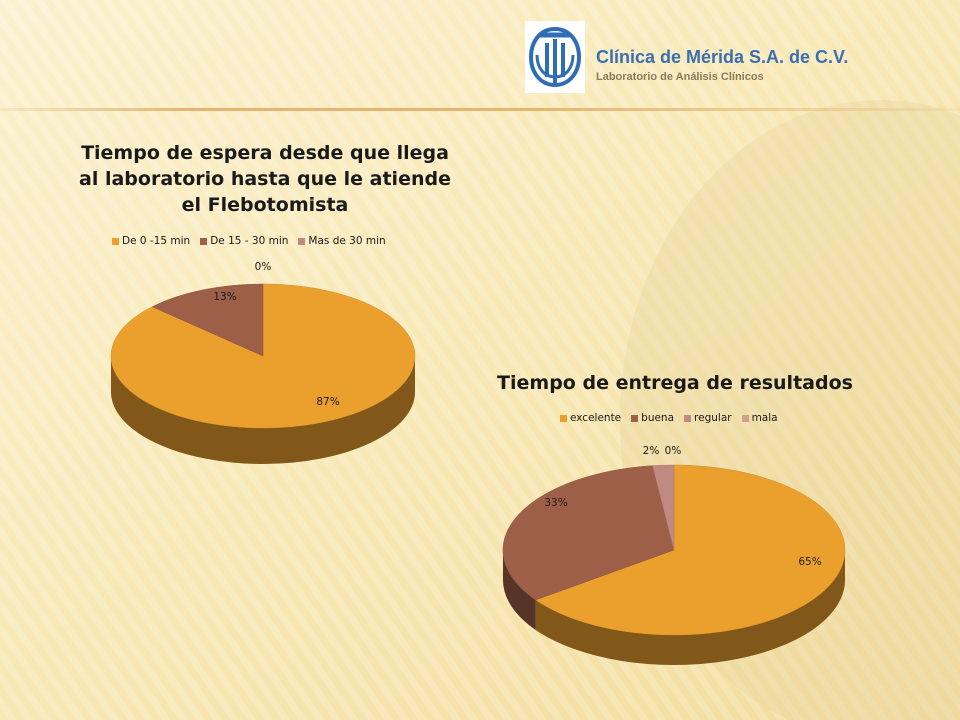 The width and height of the screenshot is (960, 720). Describe the element at coordinates (713, 418) in the screenshot. I see `legend-label: regular` at that location.